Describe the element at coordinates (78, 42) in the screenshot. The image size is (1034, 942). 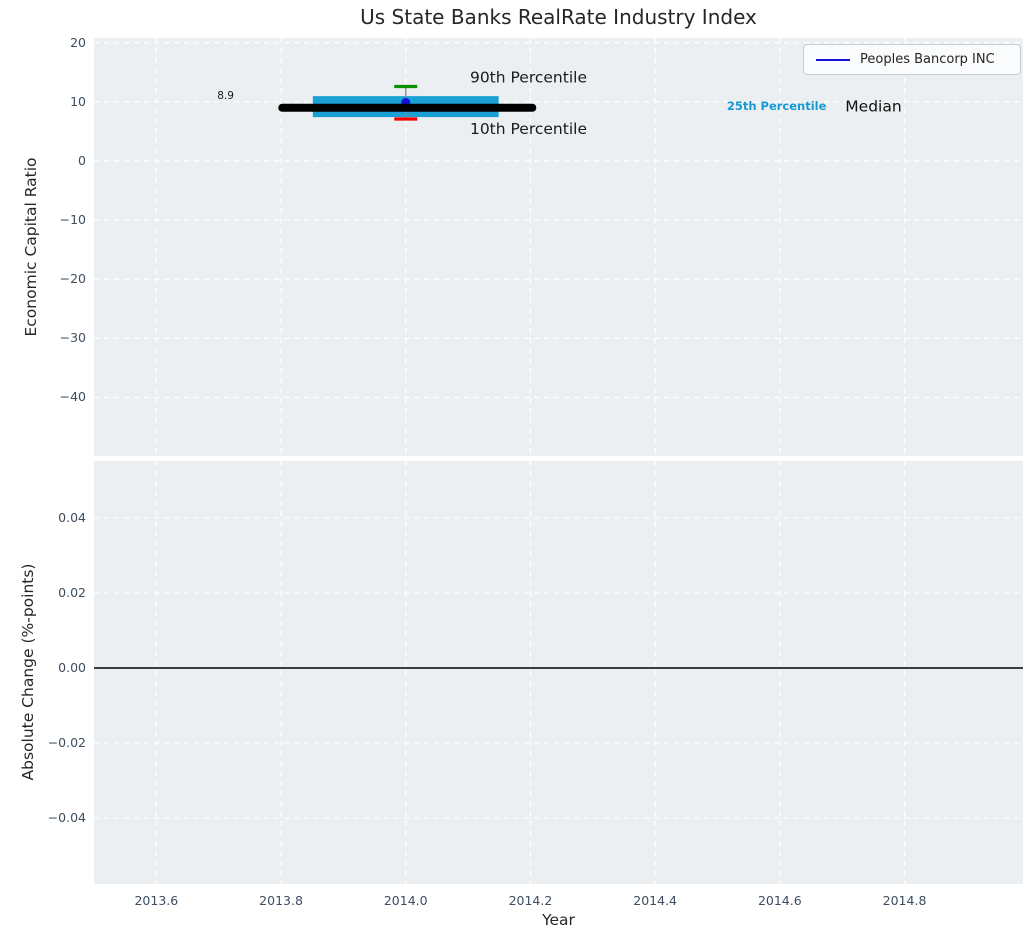
I see `y-tick-label: 20` at that location.